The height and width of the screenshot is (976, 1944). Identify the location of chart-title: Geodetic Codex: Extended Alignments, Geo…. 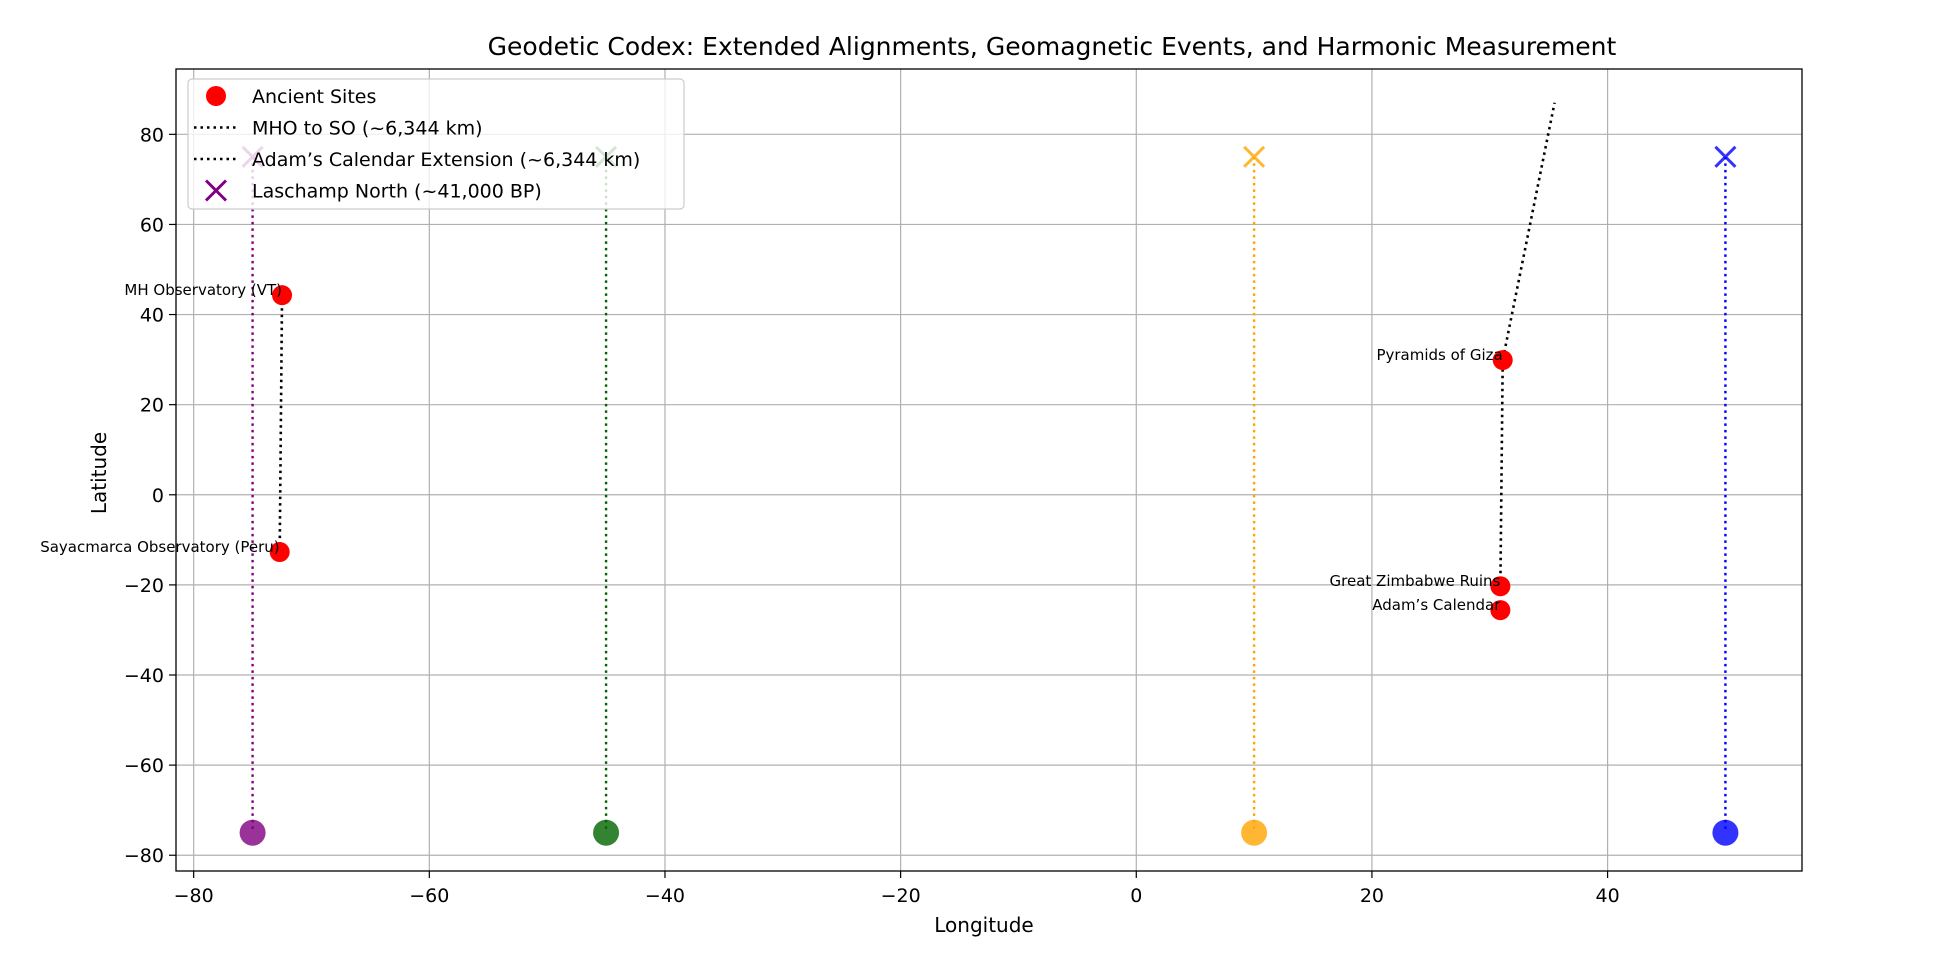
(1052, 46).